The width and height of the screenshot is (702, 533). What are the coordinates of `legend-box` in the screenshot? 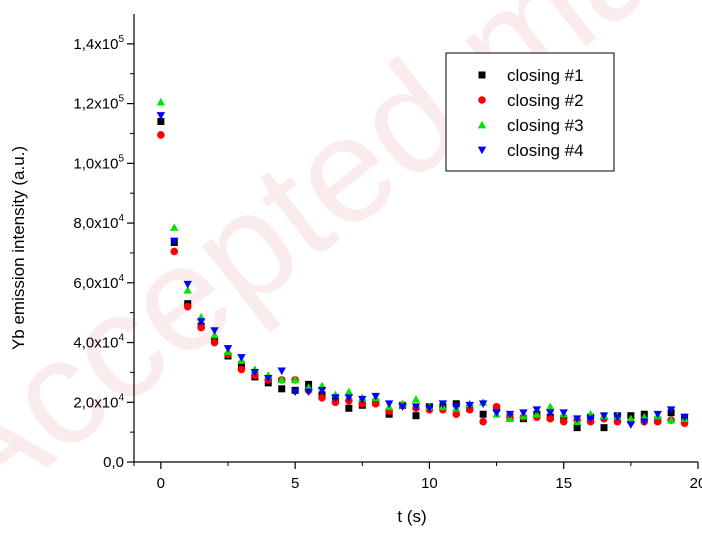 It's located at (530, 112).